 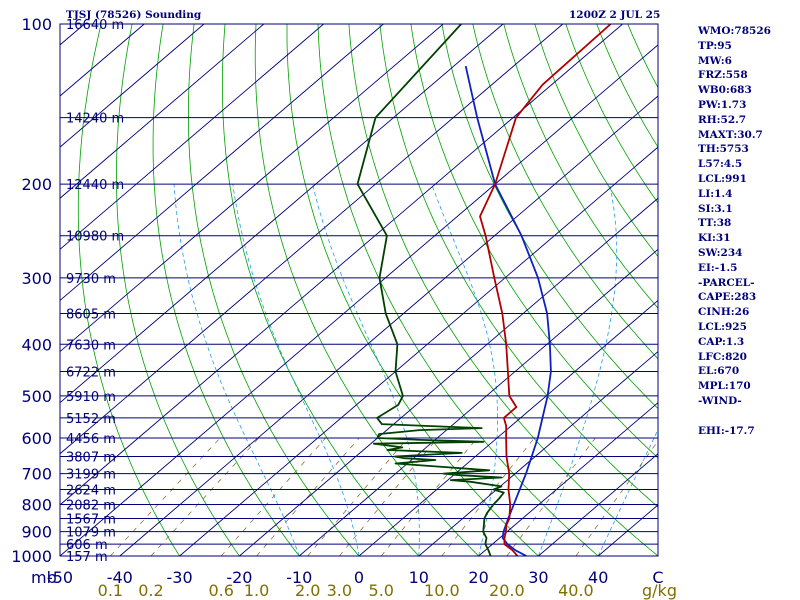 What do you see at coordinates (87, 545) in the screenshot?
I see `height-label: 606 m` at bounding box center [87, 545].